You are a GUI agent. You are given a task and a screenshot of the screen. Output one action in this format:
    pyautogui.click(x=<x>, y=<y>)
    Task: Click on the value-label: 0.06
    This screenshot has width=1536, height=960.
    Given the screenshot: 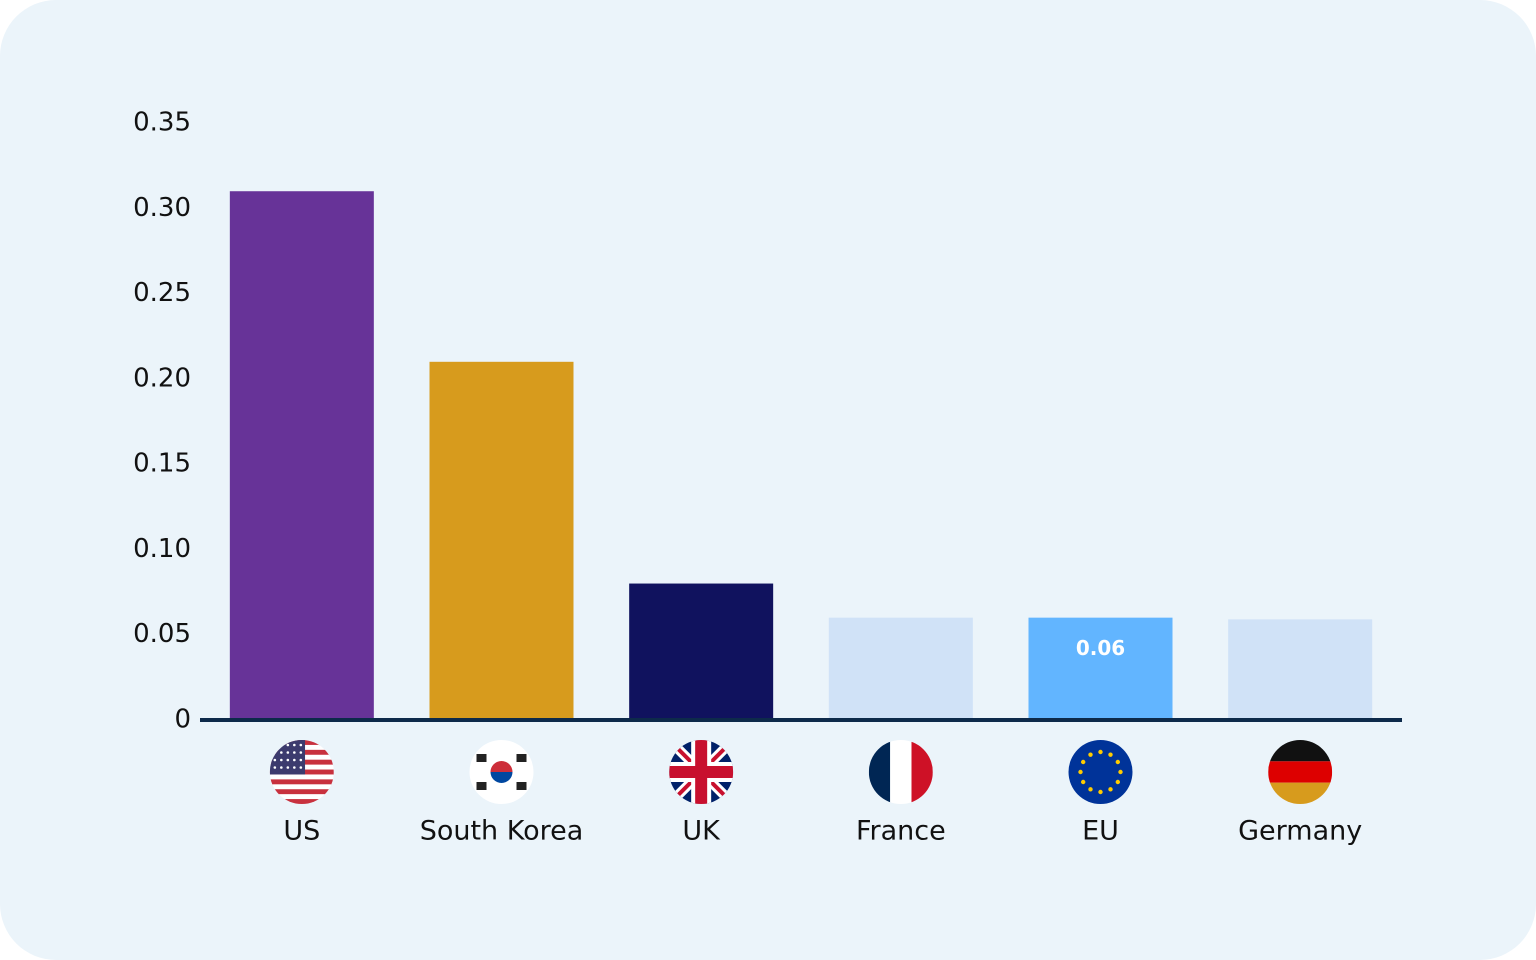 What is the action you would take?
    pyautogui.click(x=1100, y=648)
    